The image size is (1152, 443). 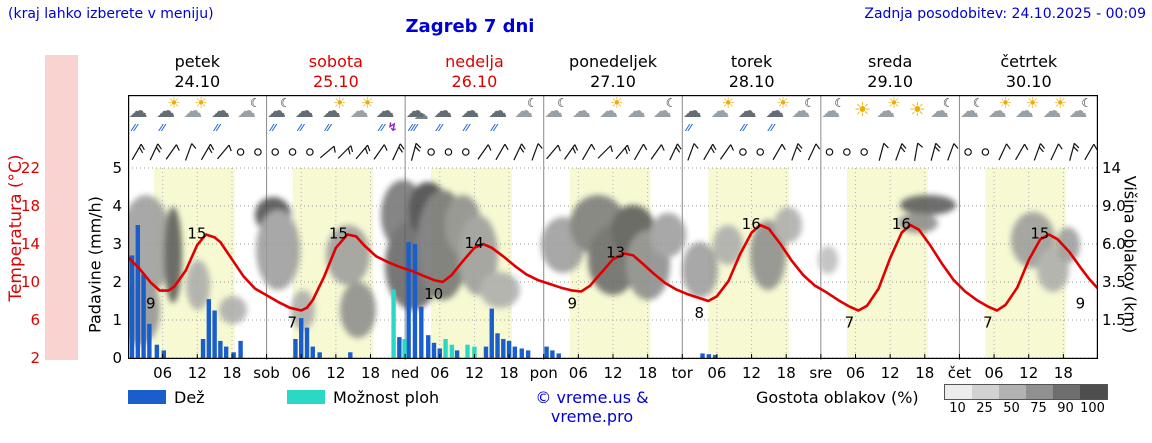 I want to click on temperature-value-label: 15, so click(x=196, y=234).